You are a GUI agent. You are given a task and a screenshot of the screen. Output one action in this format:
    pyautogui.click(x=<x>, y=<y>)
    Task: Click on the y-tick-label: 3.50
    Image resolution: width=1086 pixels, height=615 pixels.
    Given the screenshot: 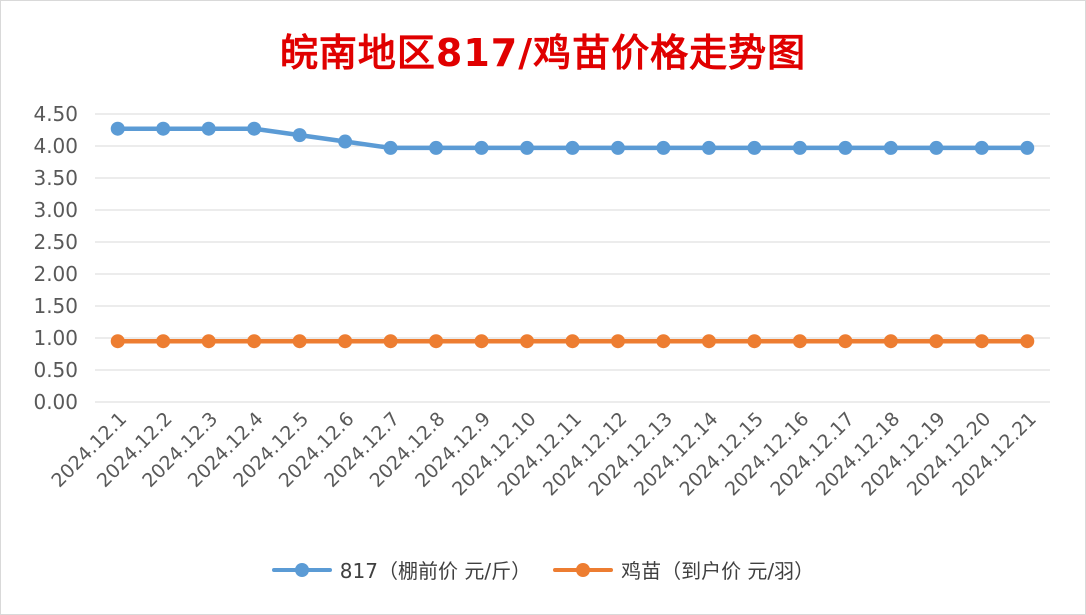 What is the action you would take?
    pyautogui.click(x=55, y=178)
    